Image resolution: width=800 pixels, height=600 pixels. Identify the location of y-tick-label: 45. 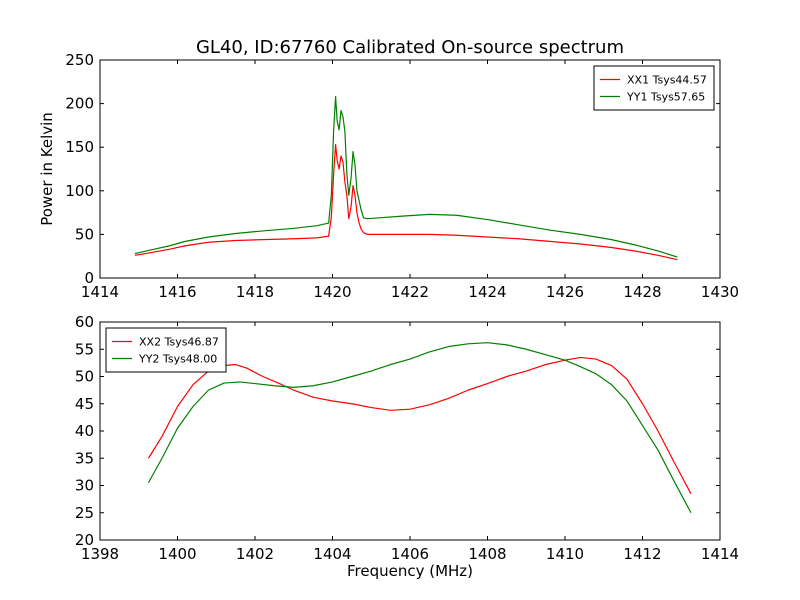
(84, 404).